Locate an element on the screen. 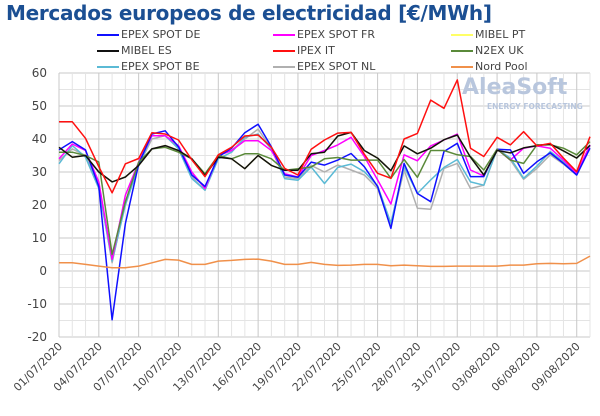 This screenshot has height=416, width=600. legend-label: EPEX SPOT BE is located at coordinates (160, 66).